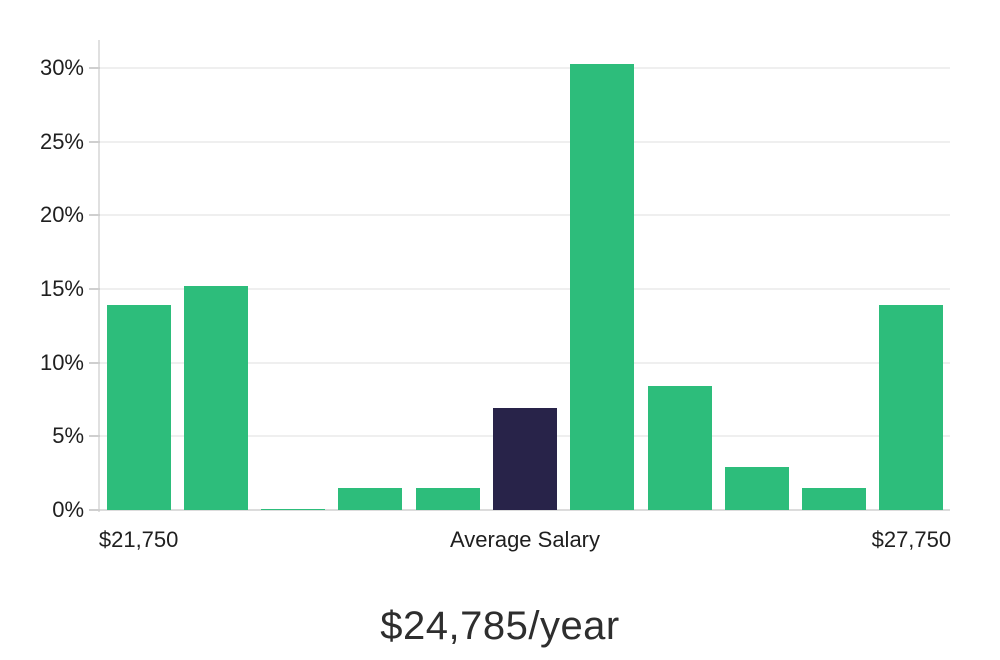 This screenshot has width=1000, height=660. What do you see at coordinates (911, 539) in the screenshot?
I see `x-tick-label: $27,750` at bounding box center [911, 539].